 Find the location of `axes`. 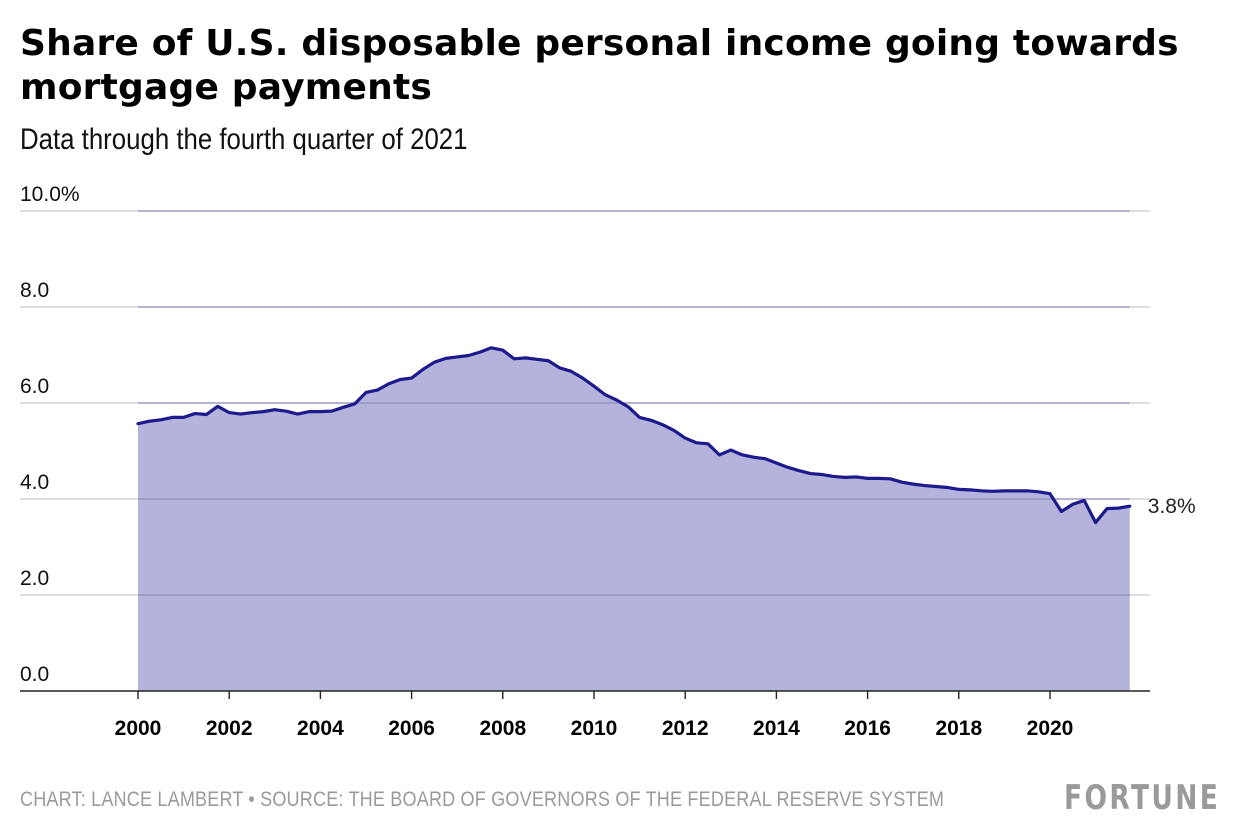

axes is located at coordinates (585, 694).